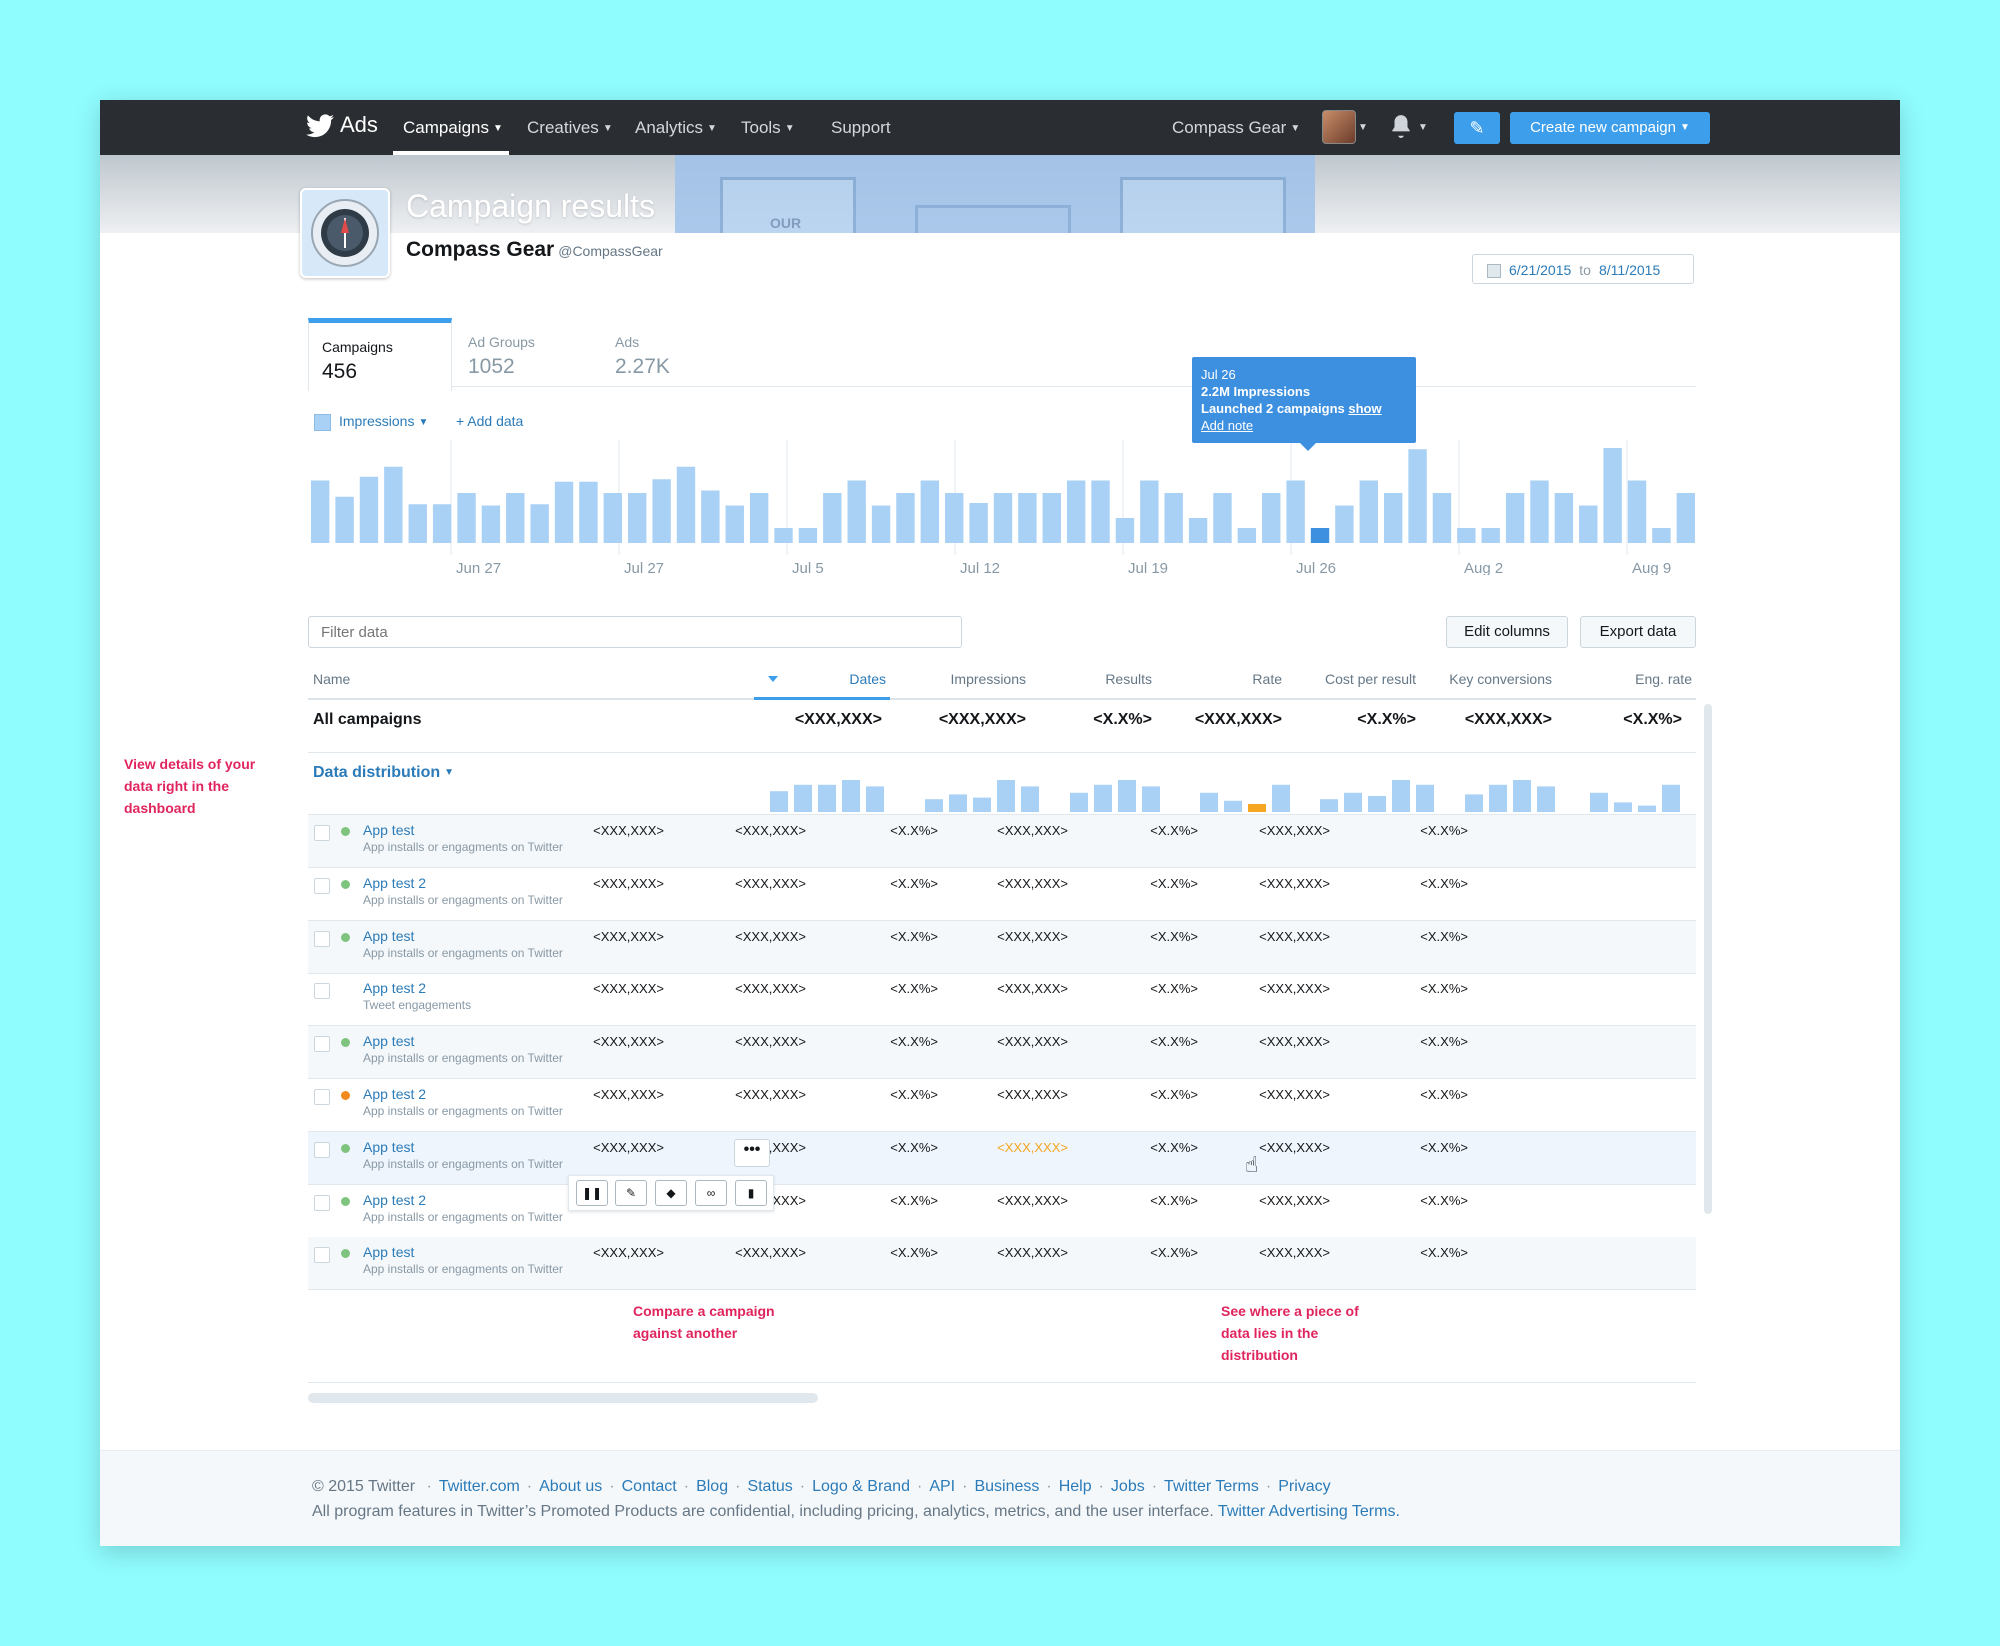 The height and width of the screenshot is (1646, 2000). I want to click on column-key-conversions: Key conversions, so click(1500, 679).